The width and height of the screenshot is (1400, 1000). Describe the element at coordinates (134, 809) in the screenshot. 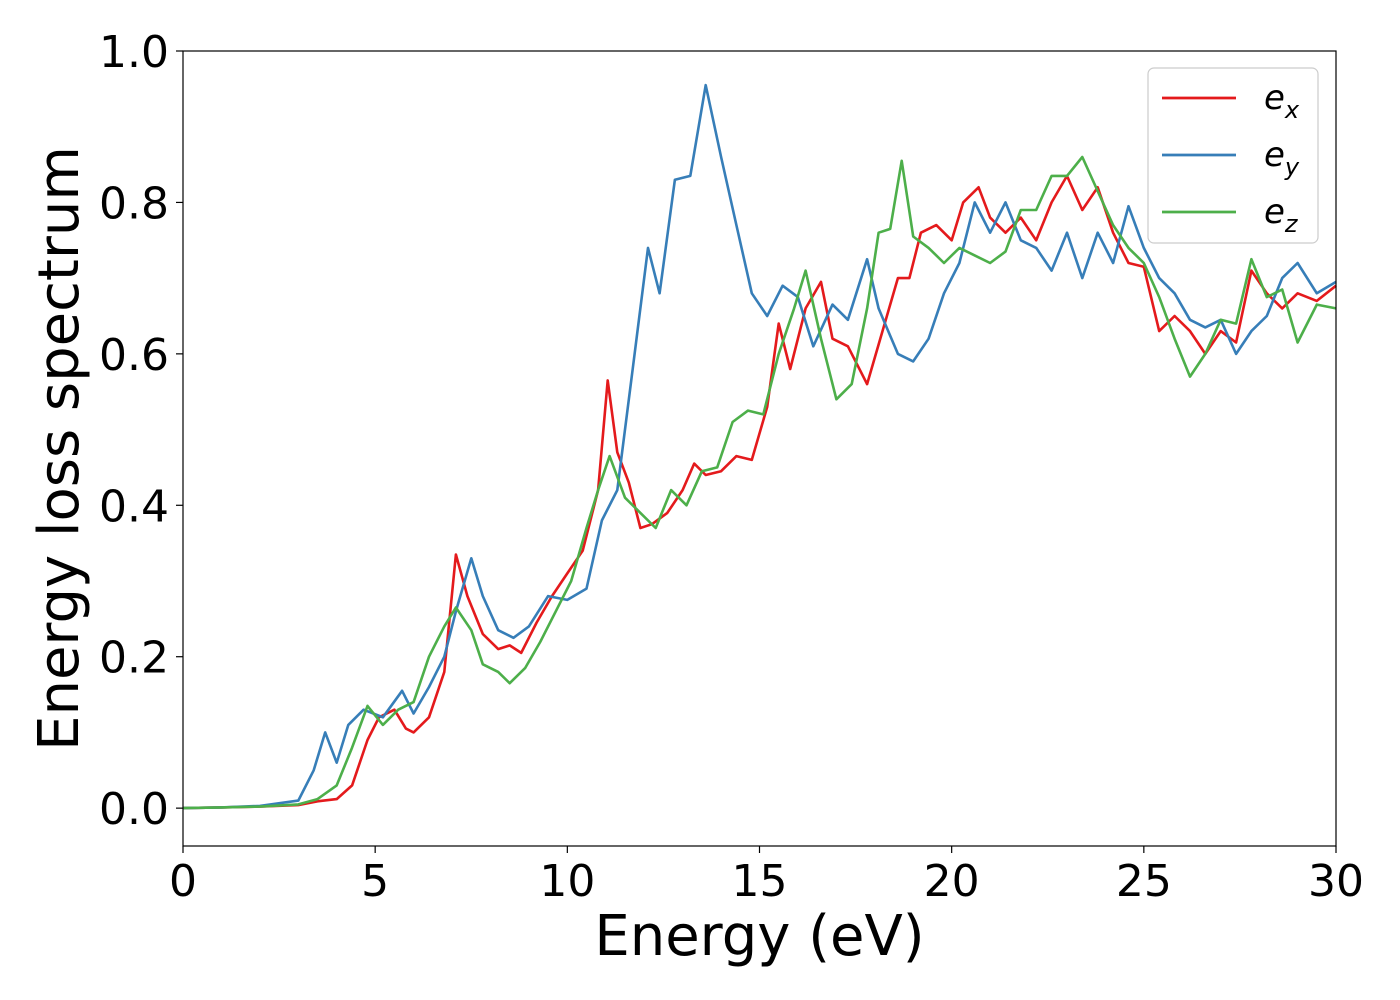

I see `y-tick-label: 0.0` at that location.